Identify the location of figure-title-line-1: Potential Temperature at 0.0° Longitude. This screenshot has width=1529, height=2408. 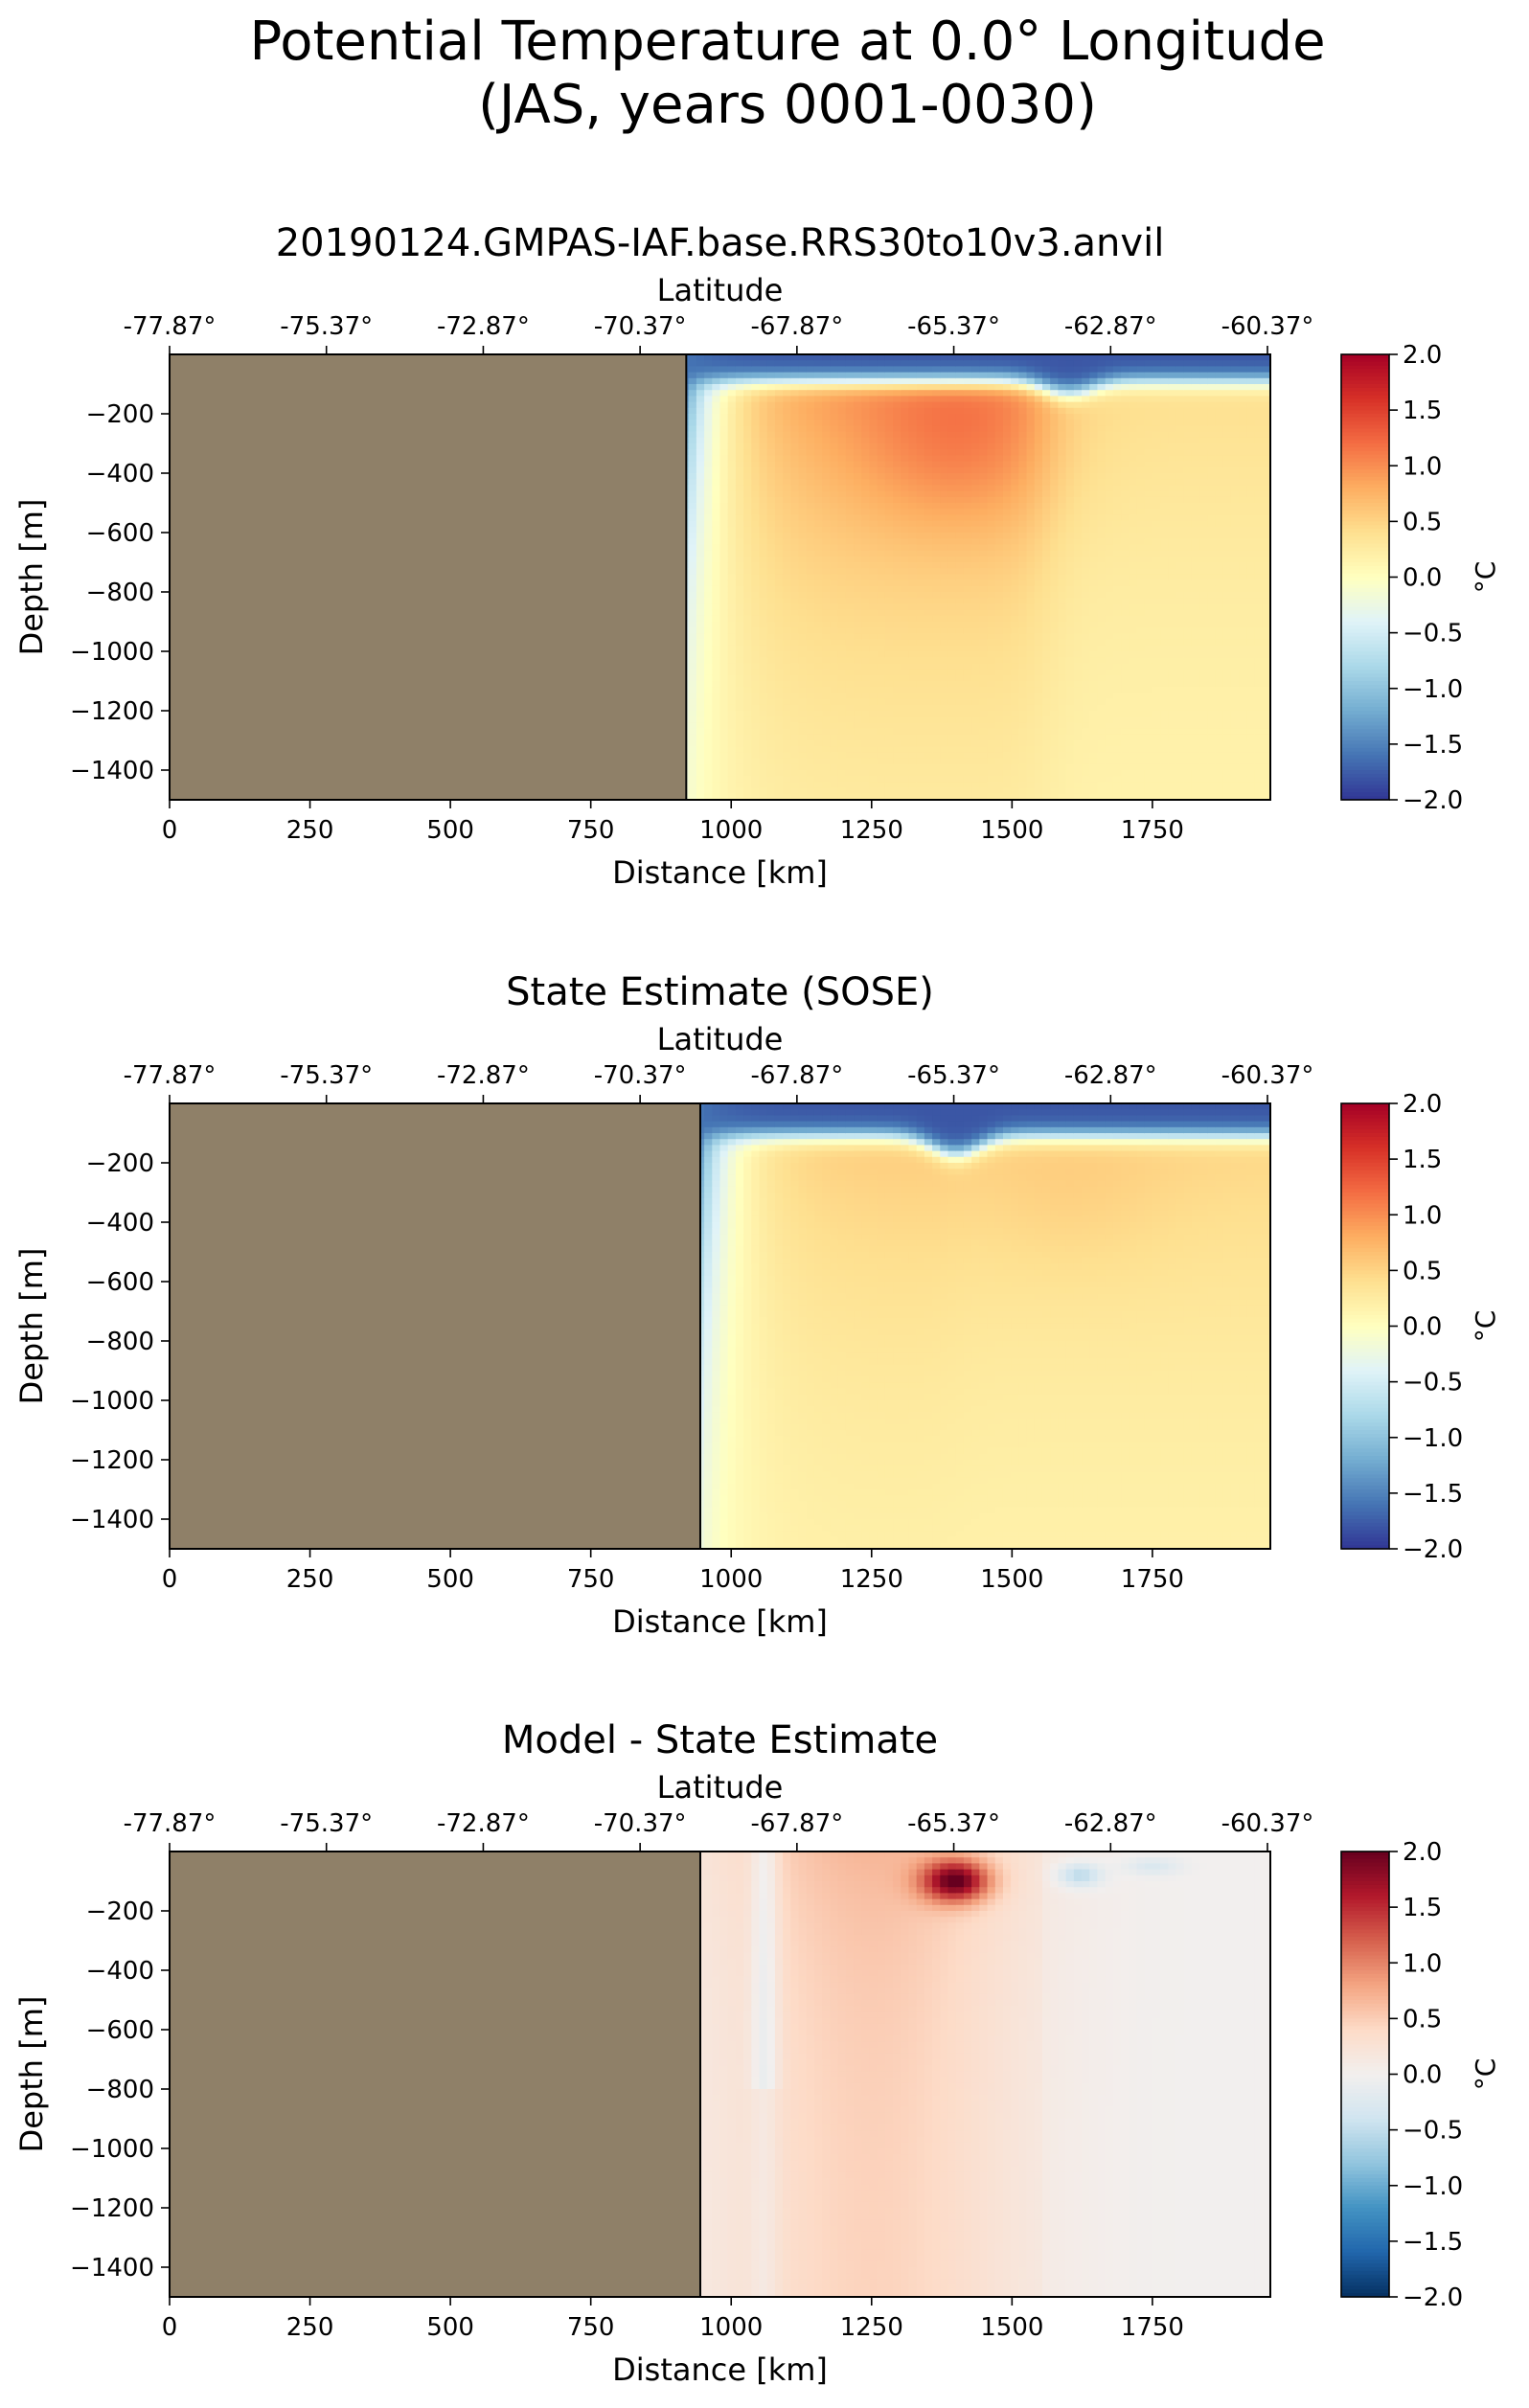
(787, 42).